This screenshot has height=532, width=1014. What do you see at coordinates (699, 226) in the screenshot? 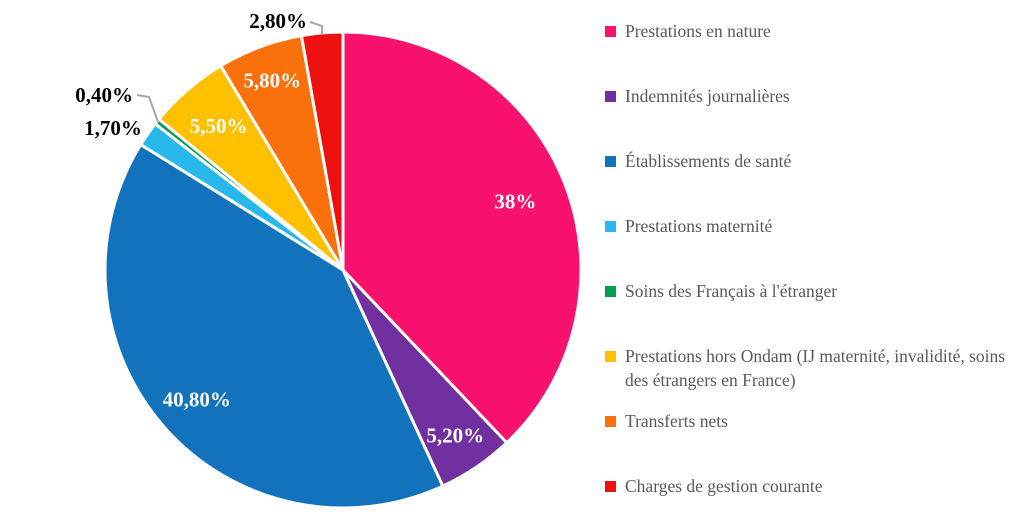
I see `legend-label: Prestations maternité` at bounding box center [699, 226].